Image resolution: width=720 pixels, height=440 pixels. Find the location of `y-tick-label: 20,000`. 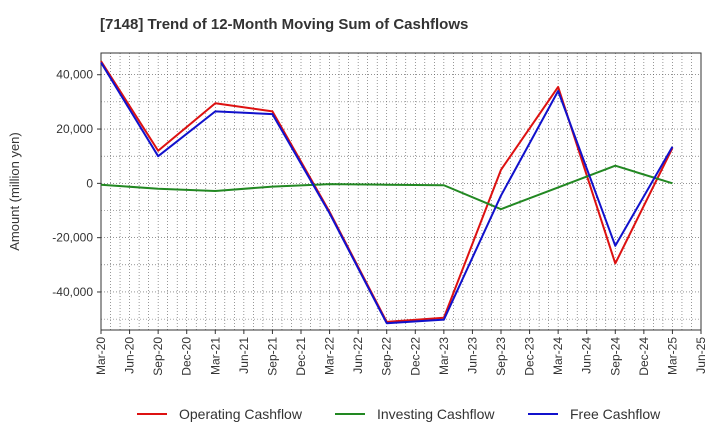

y-tick-label: 20,000 is located at coordinates (74, 129).